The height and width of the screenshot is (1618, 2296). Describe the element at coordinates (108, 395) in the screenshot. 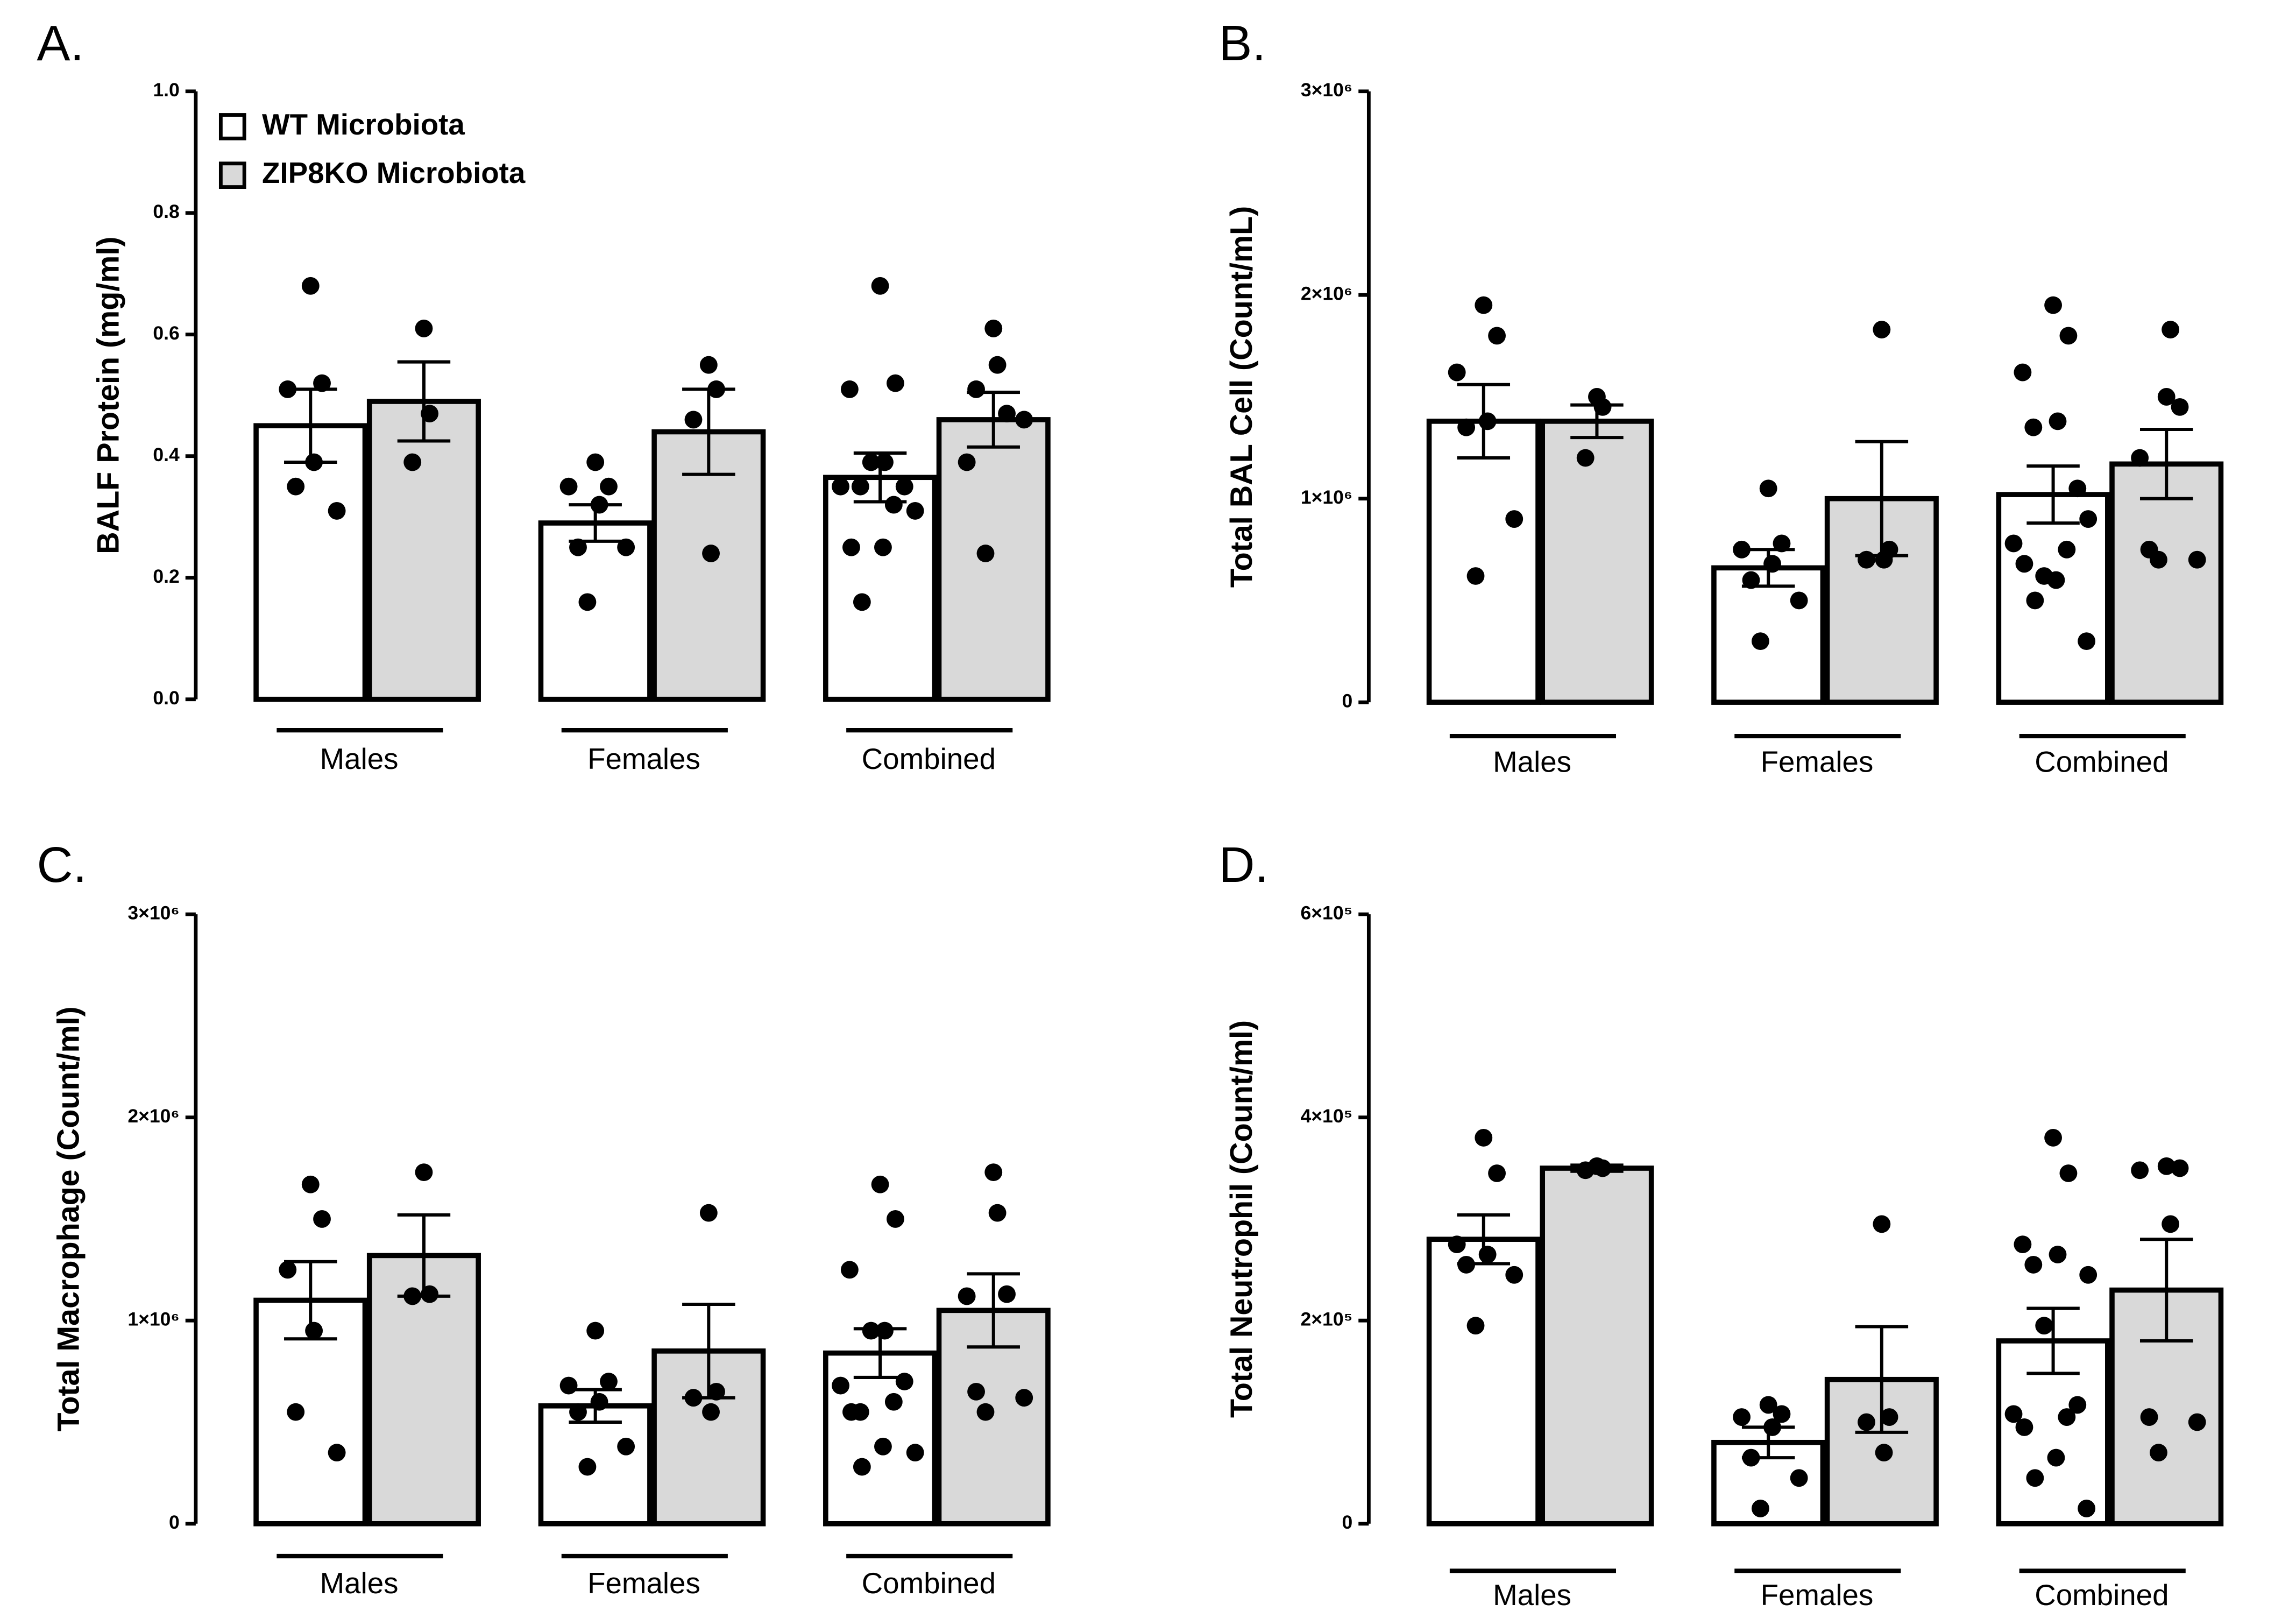

I see `y-axis-label: BALF Protein (mg/ml)` at that location.